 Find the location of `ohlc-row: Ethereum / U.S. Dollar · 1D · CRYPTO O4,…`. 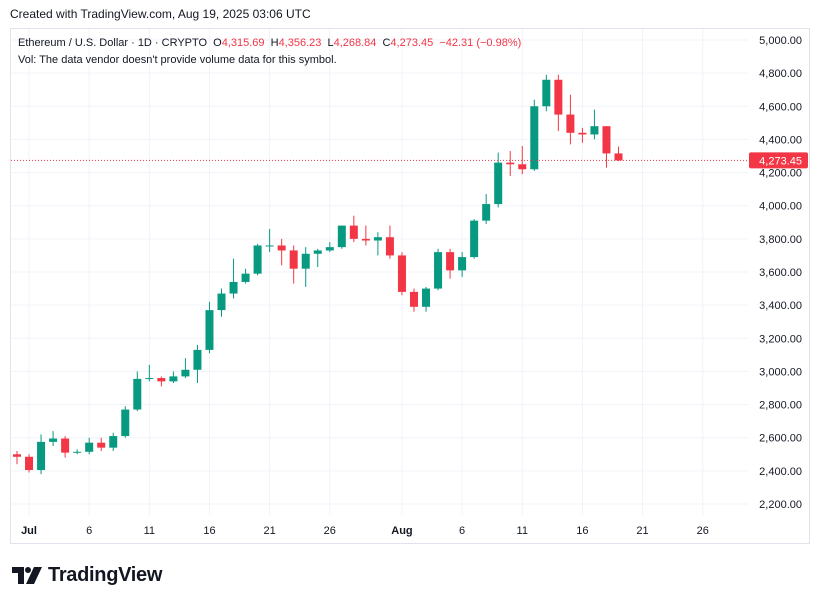

ohlc-row: Ethereum / U.S. Dollar · 1D · CRYPTO O4,… is located at coordinates (269, 43).